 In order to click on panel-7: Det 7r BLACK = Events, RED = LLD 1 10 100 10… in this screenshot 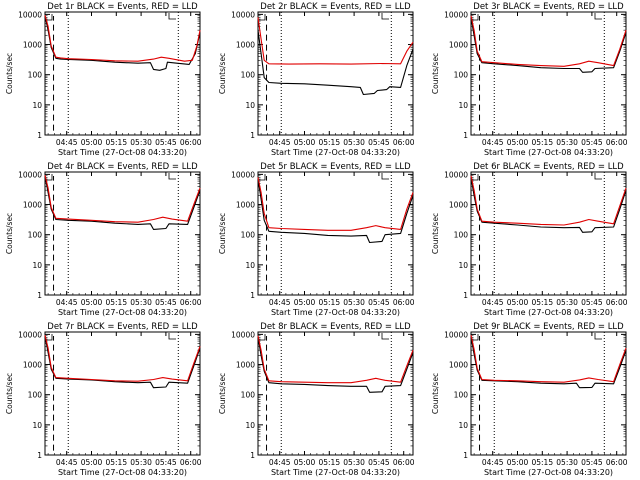, I will do `click(103, 399)`.